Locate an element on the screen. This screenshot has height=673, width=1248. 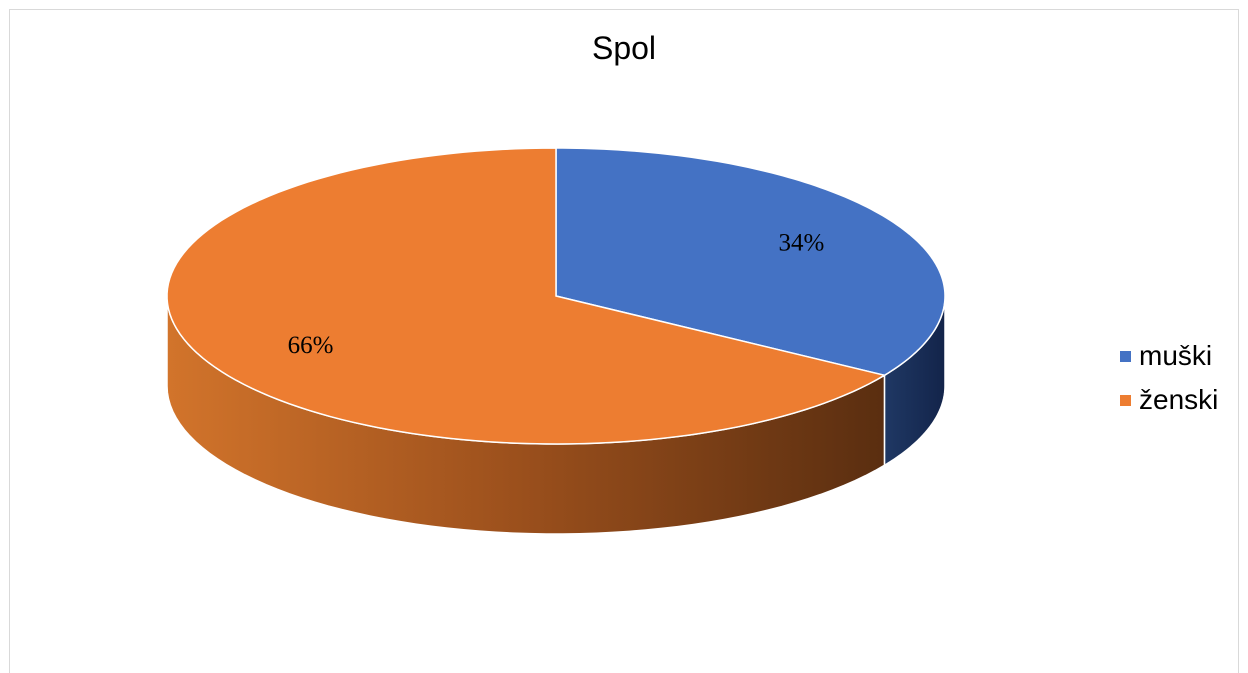
legend-label-zenski: ženski is located at coordinates (1179, 399).